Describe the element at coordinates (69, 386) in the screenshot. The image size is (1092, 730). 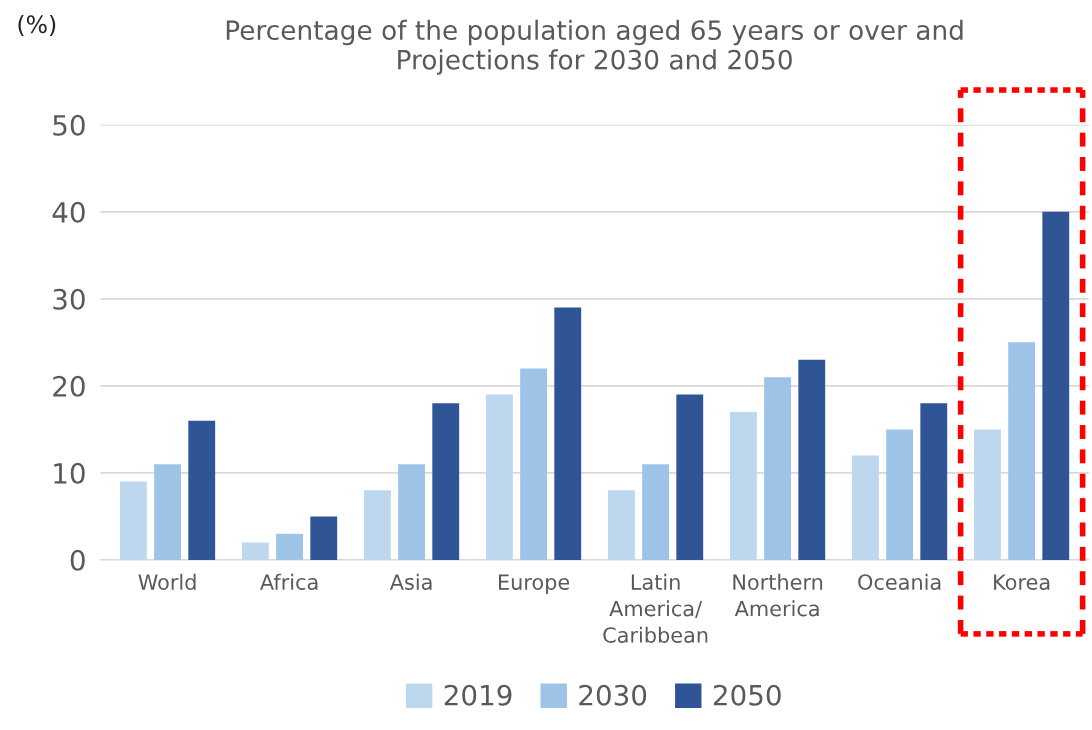
I see `y-tick-label: 20` at that location.